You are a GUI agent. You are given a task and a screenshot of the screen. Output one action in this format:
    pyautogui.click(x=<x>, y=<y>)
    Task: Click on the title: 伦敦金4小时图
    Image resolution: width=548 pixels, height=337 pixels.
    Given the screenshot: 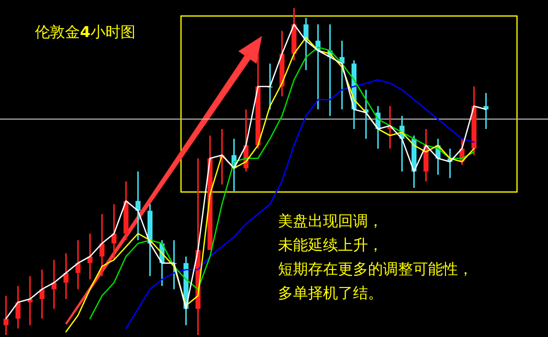 What is the action you would take?
    pyautogui.click(x=85, y=32)
    